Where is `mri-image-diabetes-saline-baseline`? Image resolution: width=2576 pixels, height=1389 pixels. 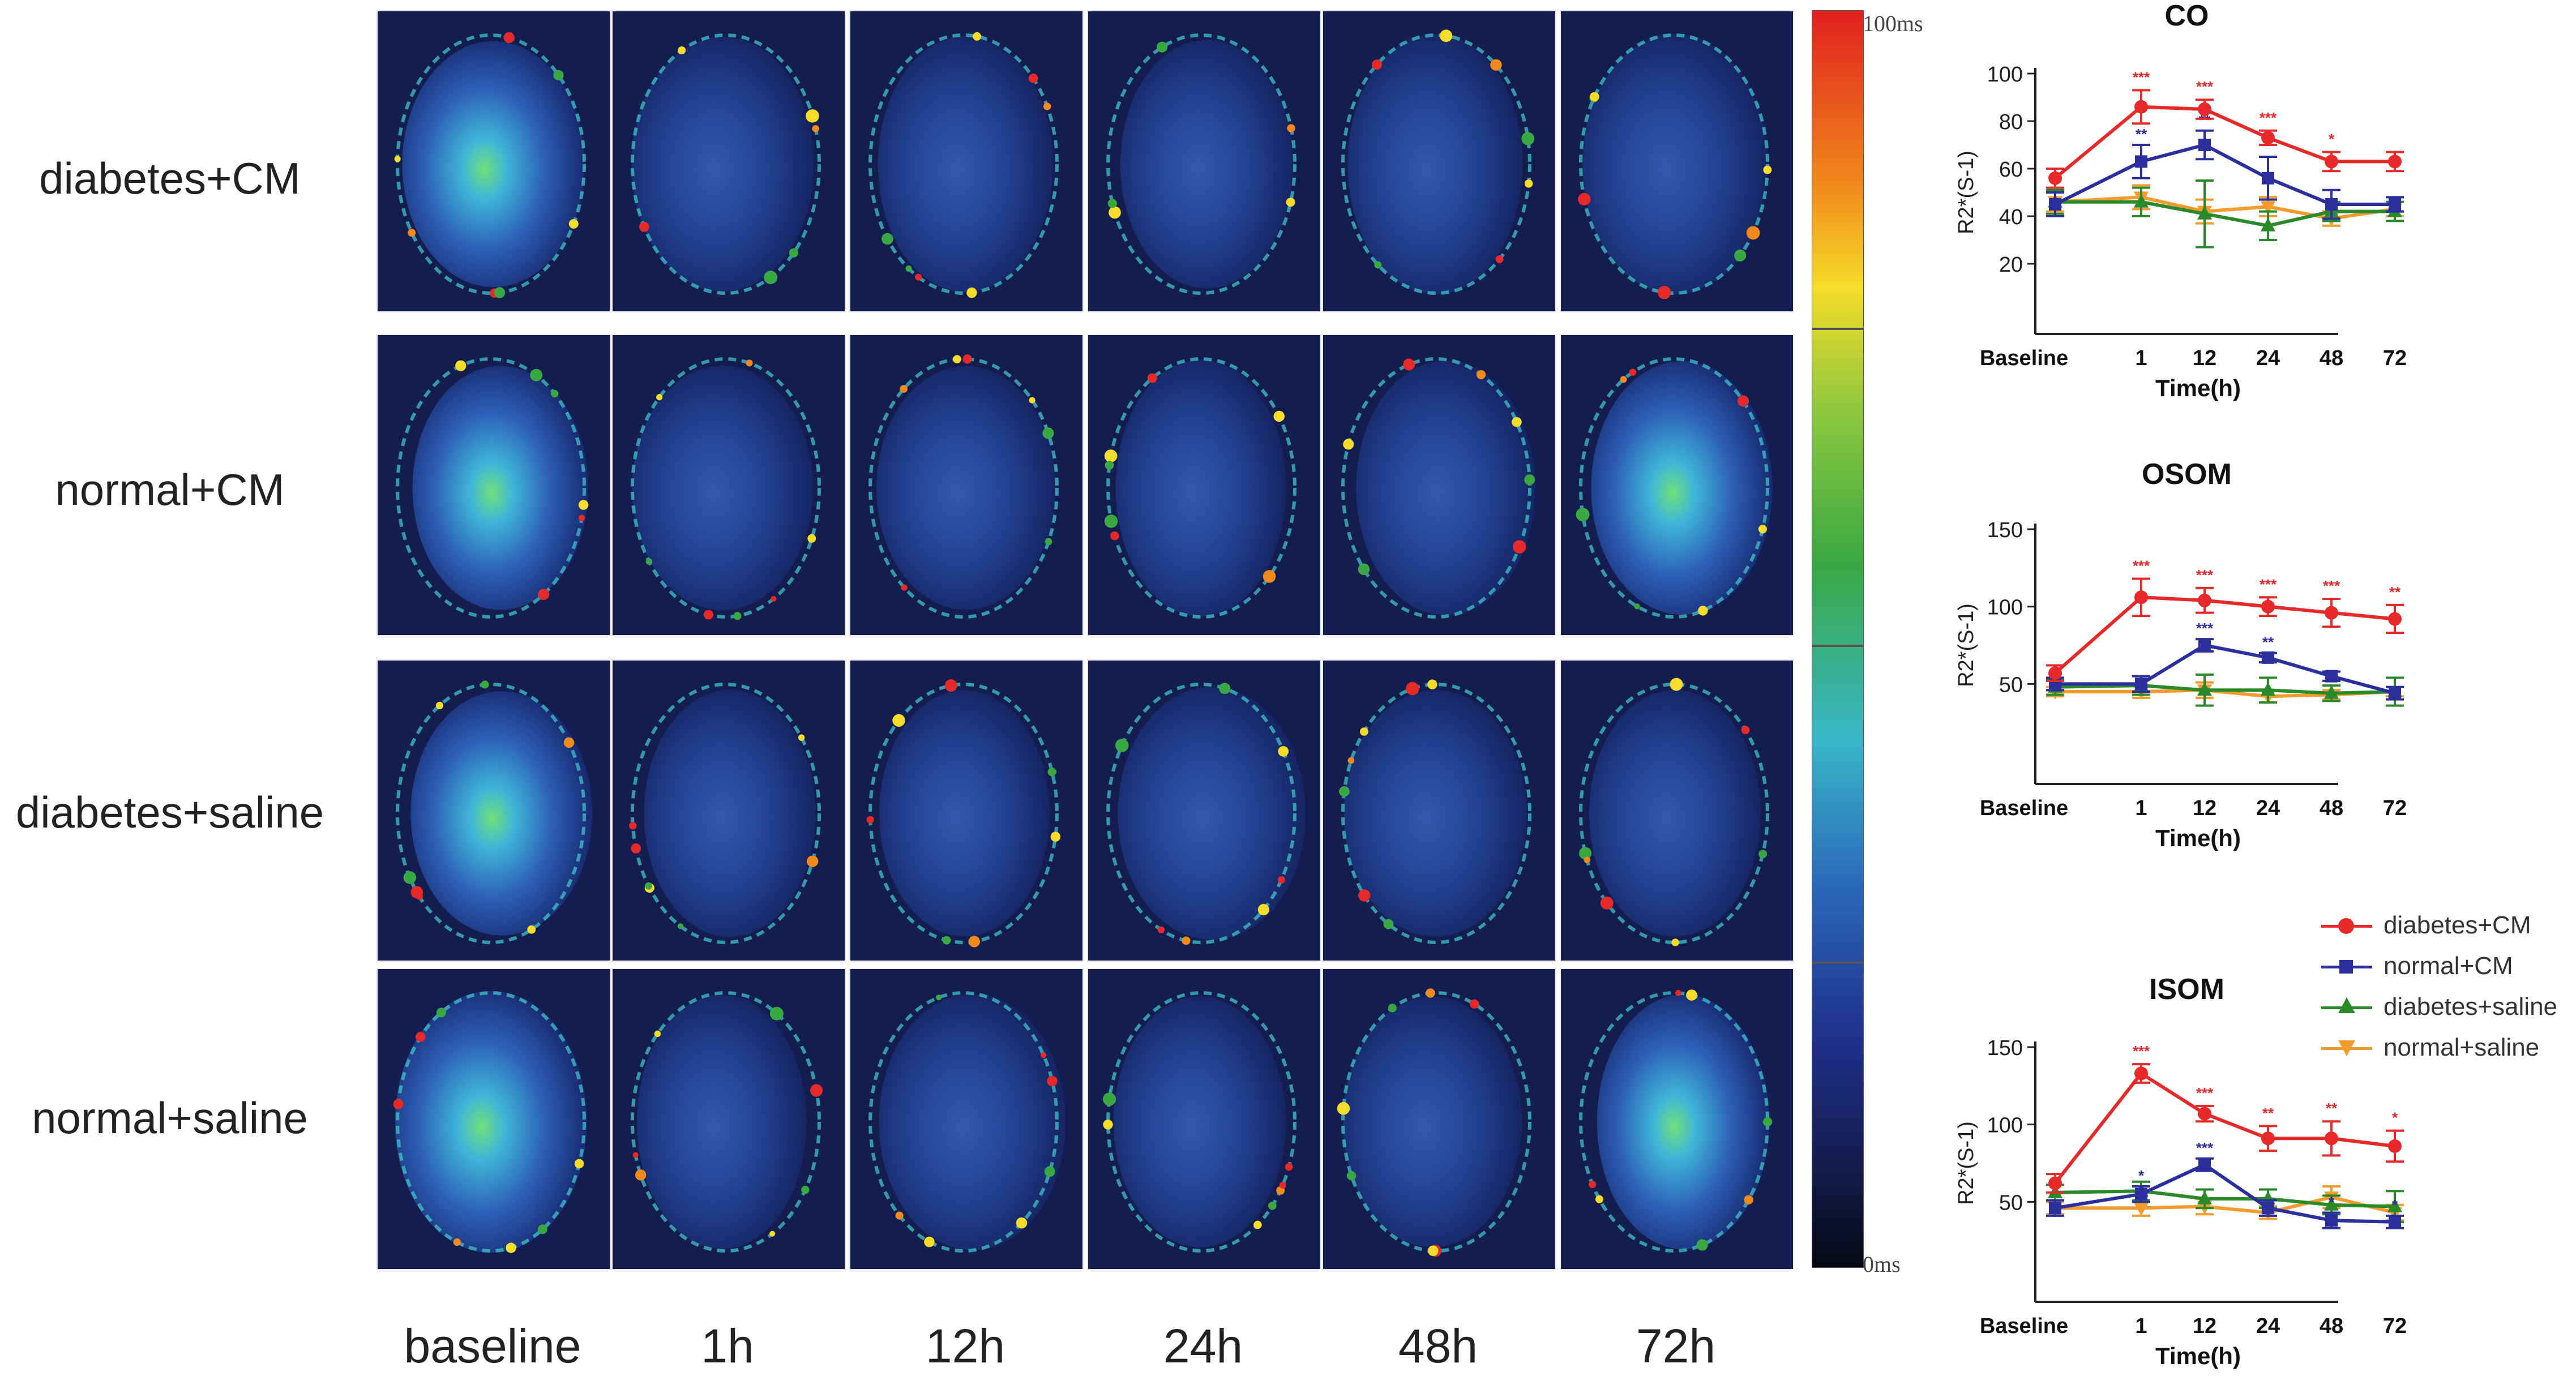 mri-image-diabetes-saline-baseline is located at coordinates (493, 811).